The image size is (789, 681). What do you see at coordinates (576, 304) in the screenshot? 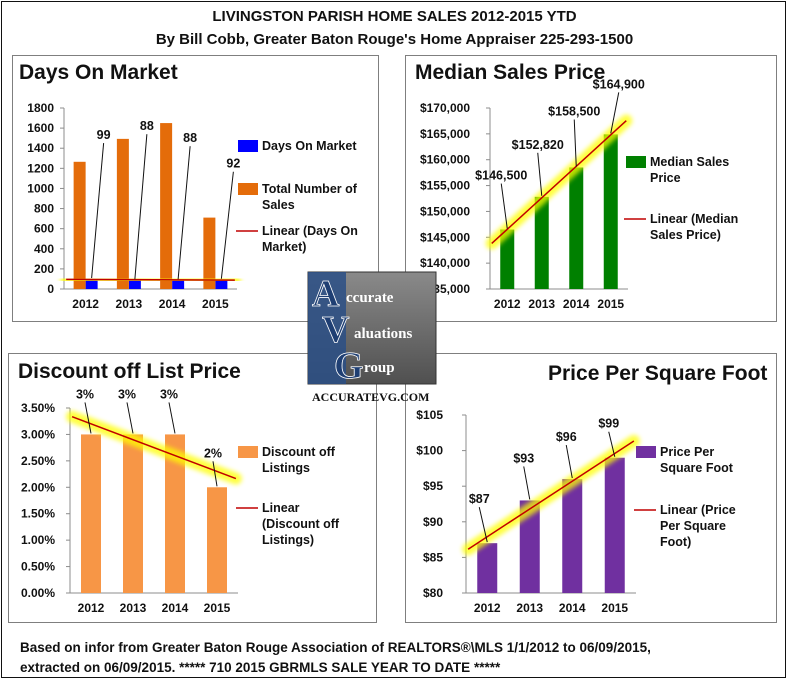
I see `median-x-tick-label: 2014` at bounding box center [576, 304].